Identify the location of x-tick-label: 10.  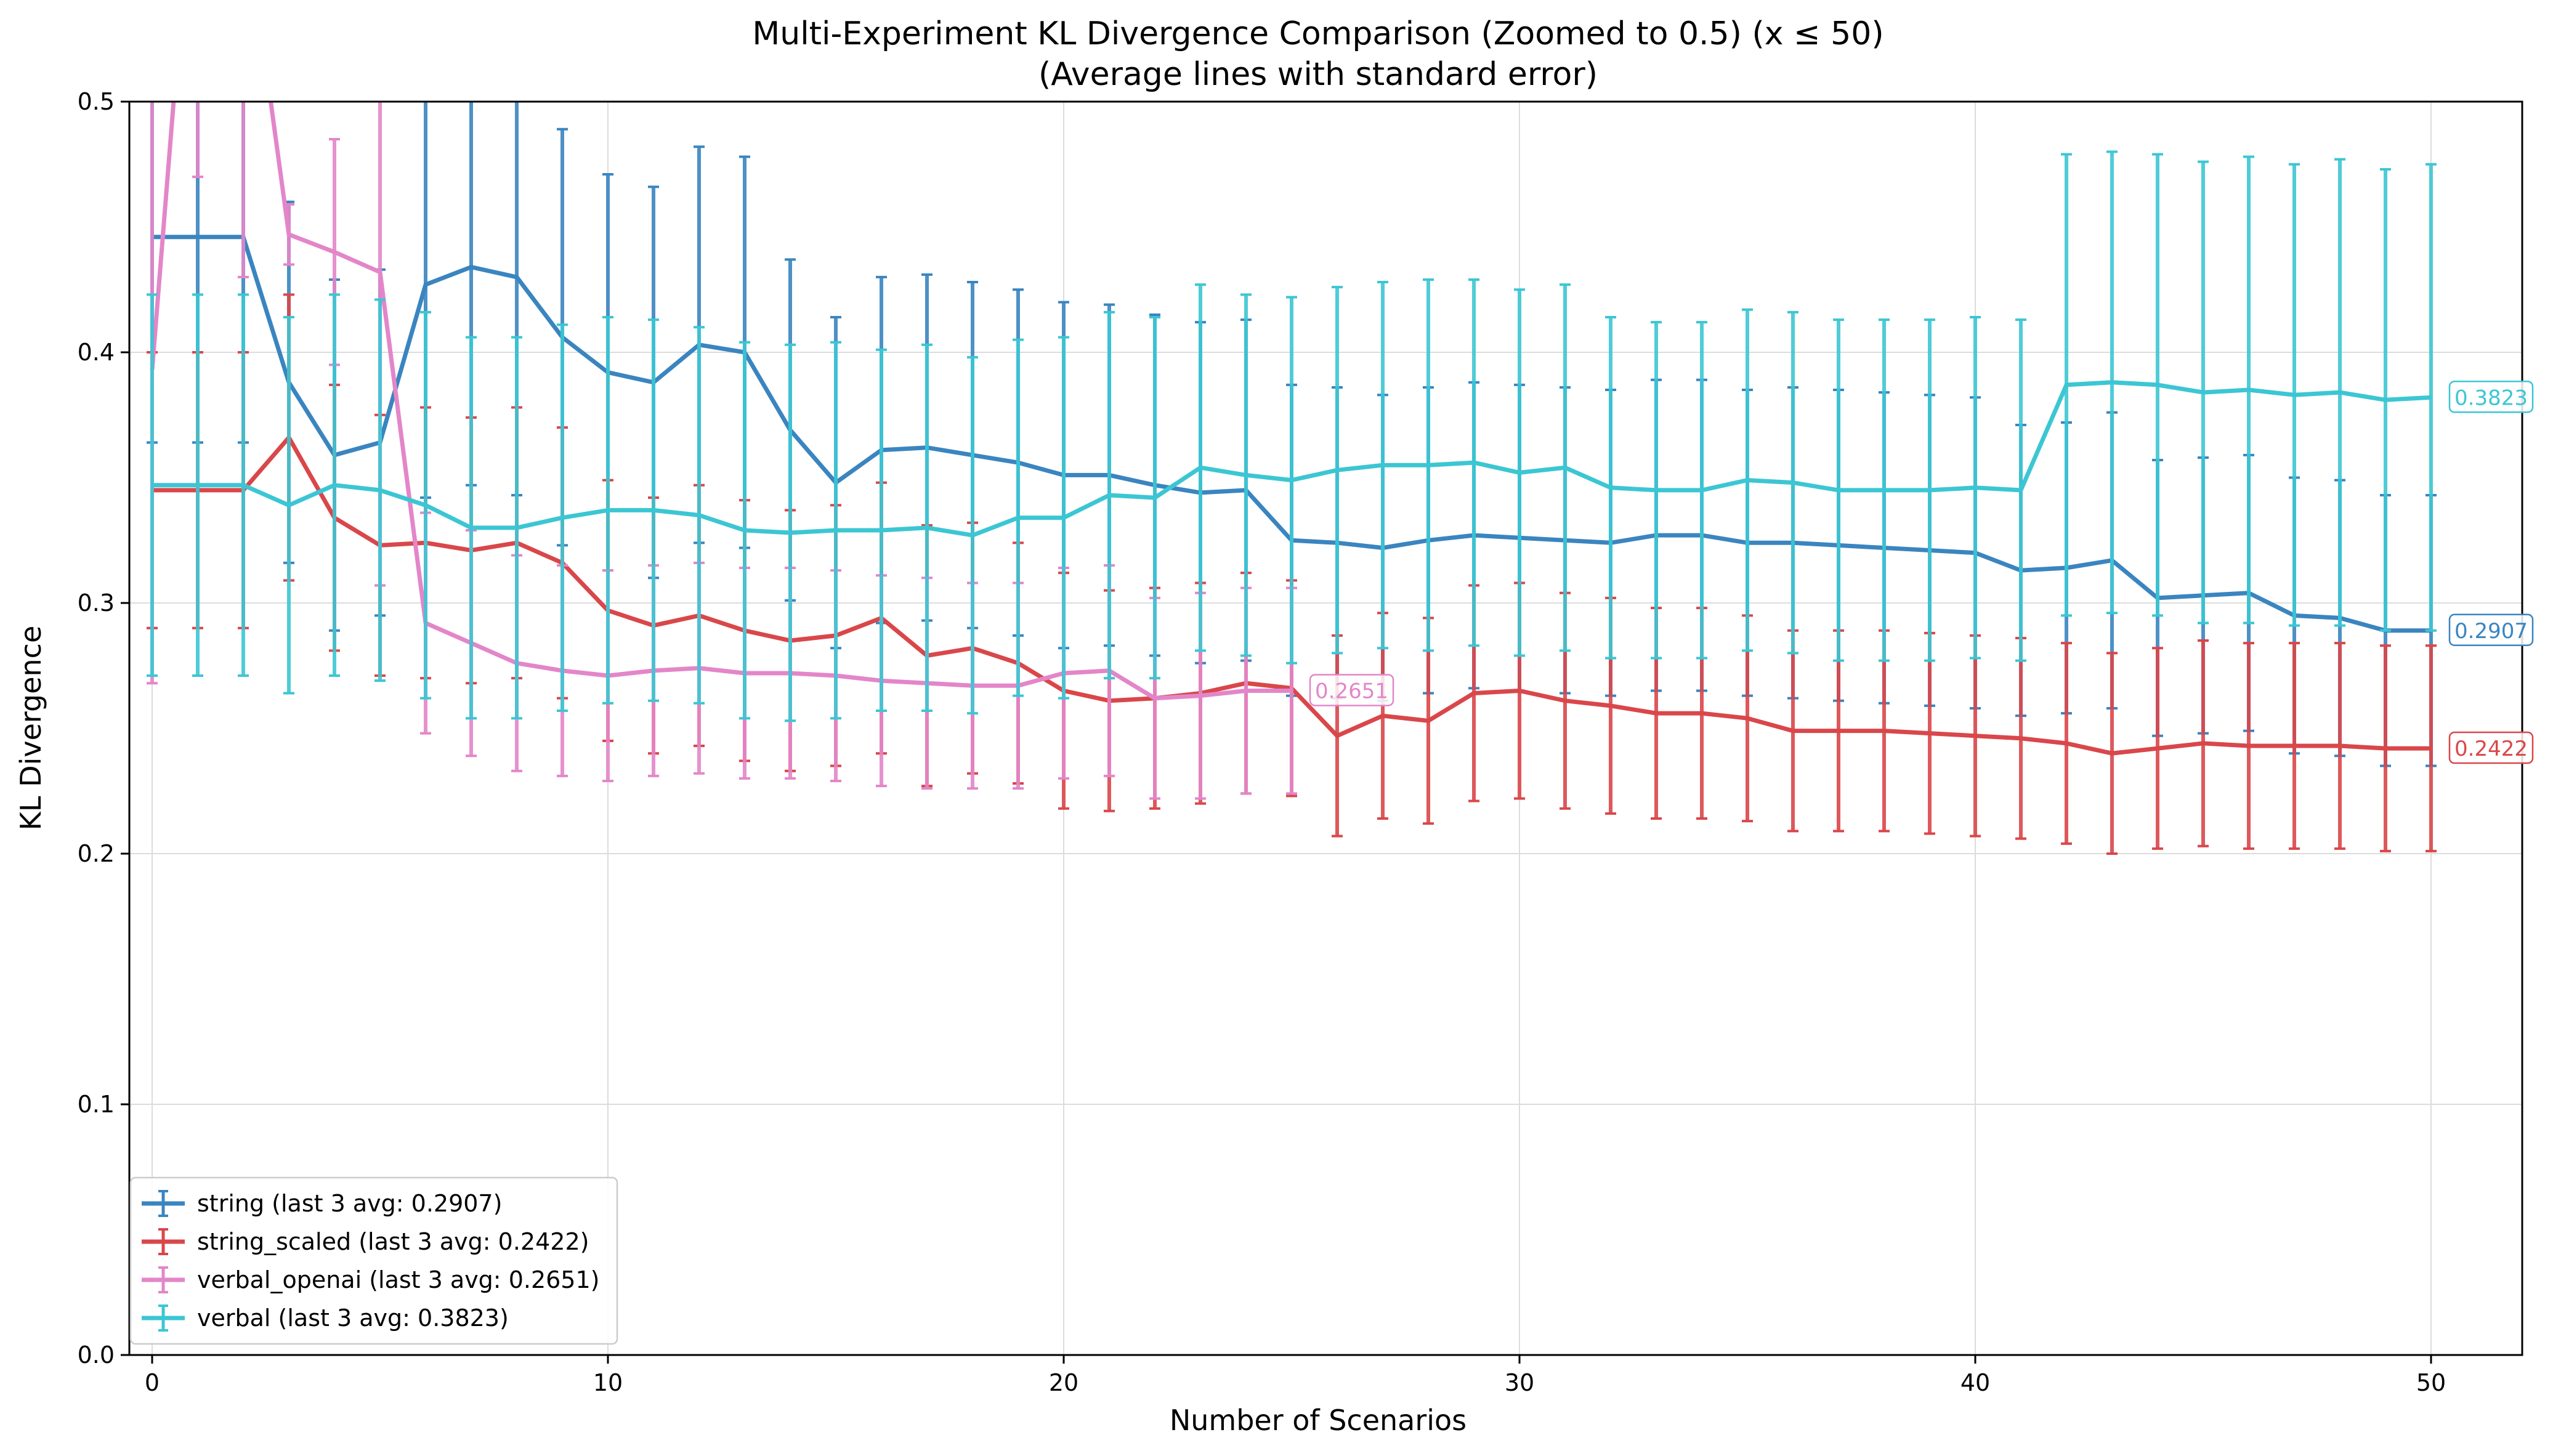
(608, 1382).